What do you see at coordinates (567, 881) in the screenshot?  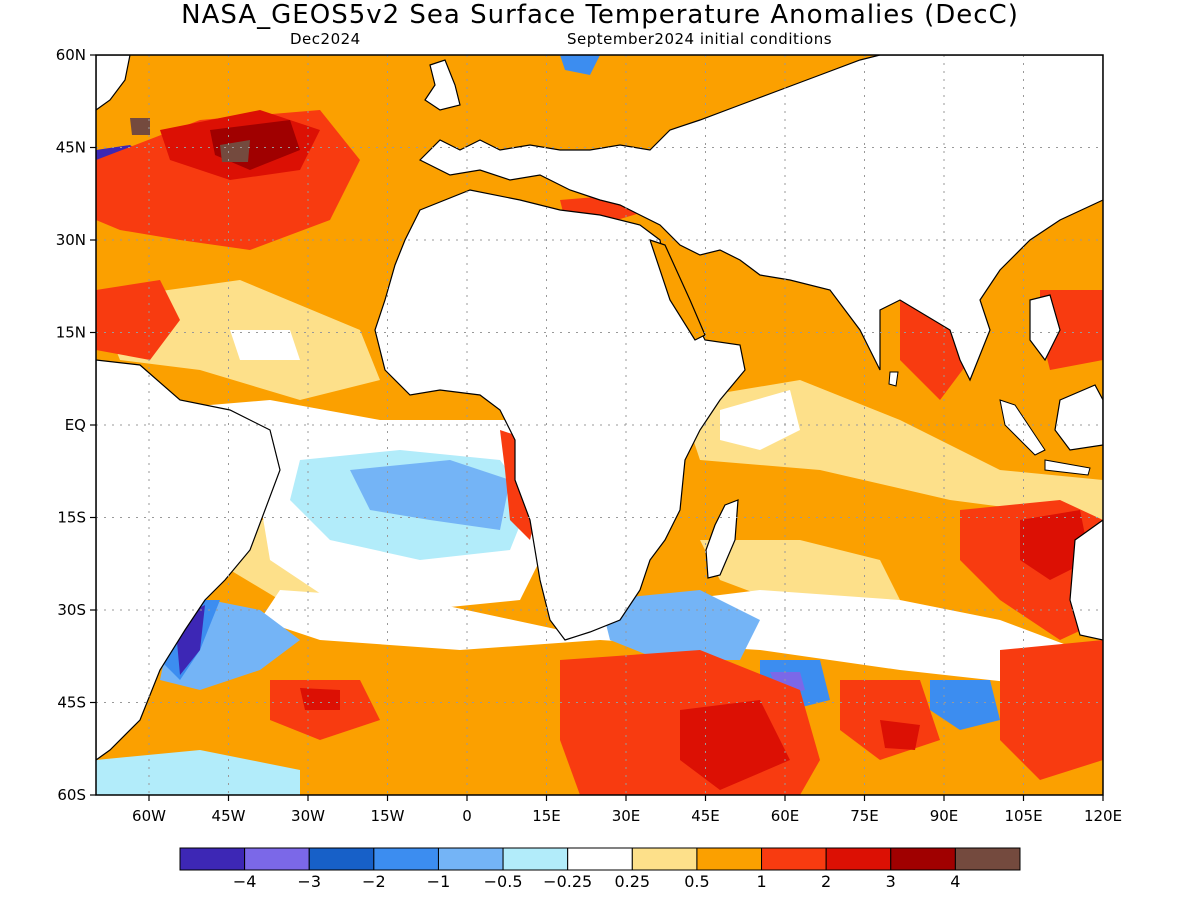 I see `colorbar-label: −0.25` at bounding box center [567, 881].